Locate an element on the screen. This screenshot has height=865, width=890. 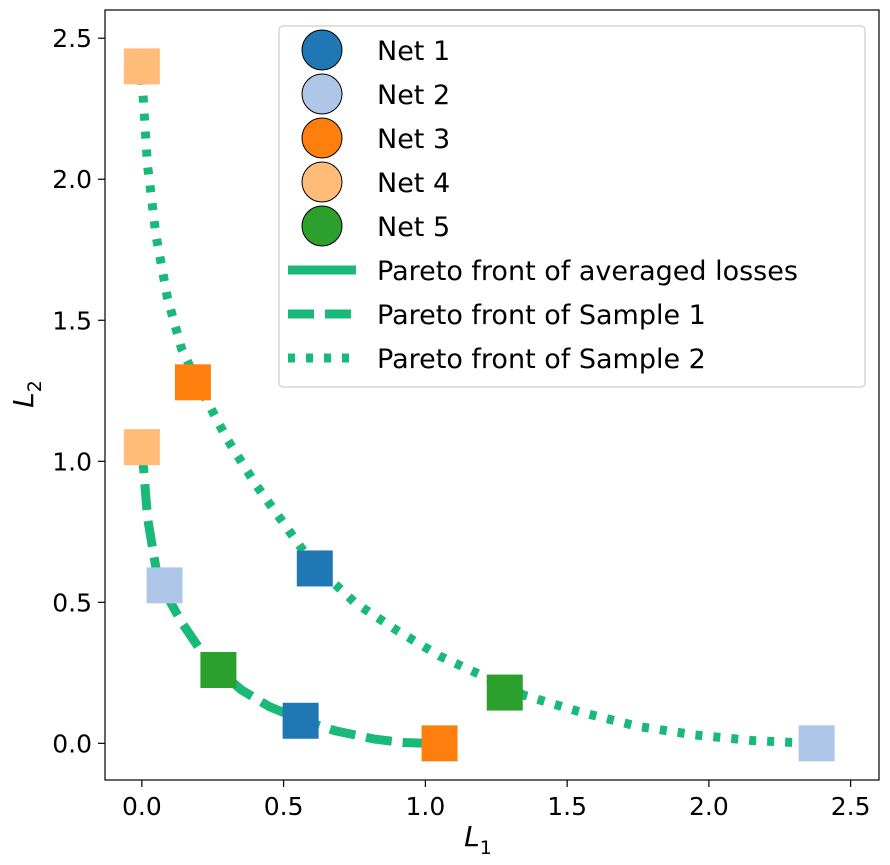
x-axis-label: L1 is located at coordinates (478, 839).